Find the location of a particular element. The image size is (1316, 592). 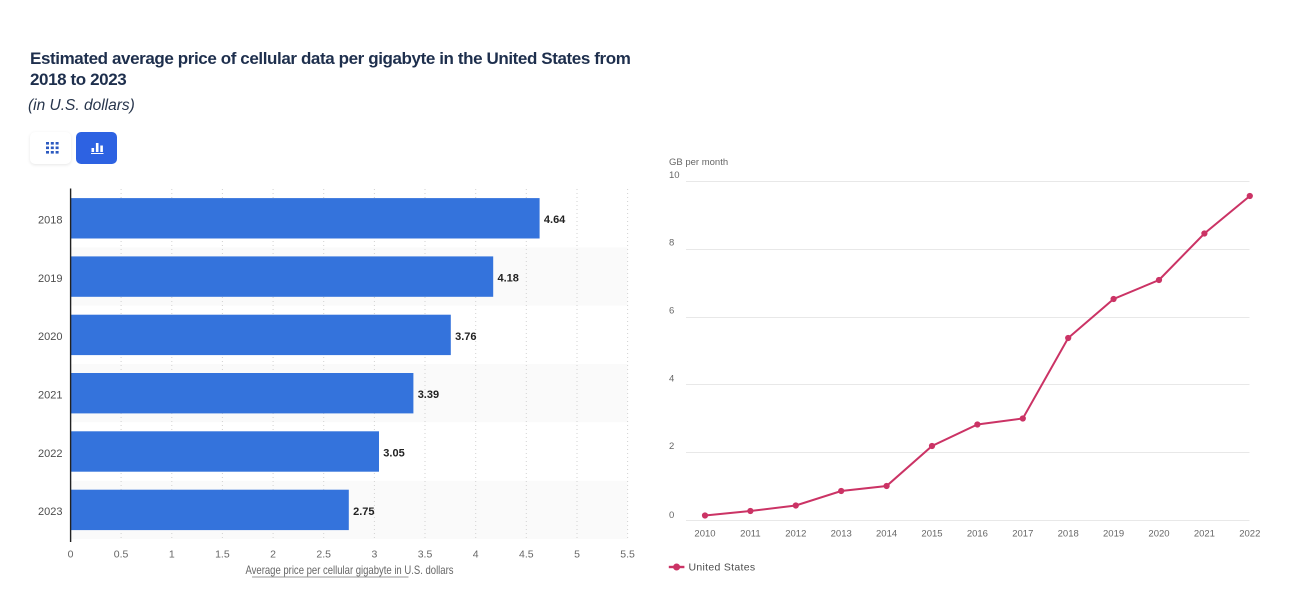

svg-text: 2.75 is located at coordinates (363, 512).